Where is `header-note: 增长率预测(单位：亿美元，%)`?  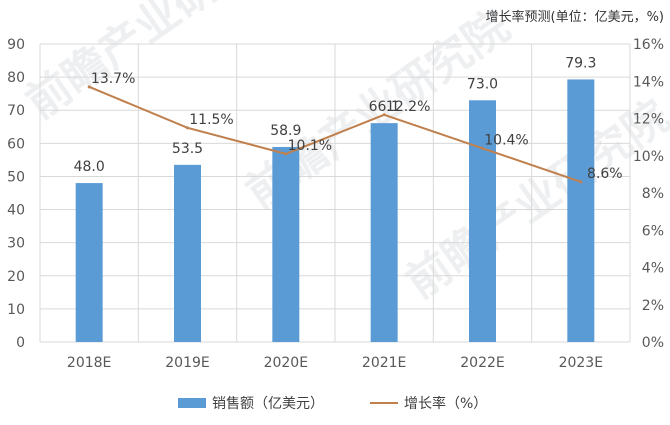
header-note: 增长率预测(单位：亿美元，%) is located at coordinates (575, 17).